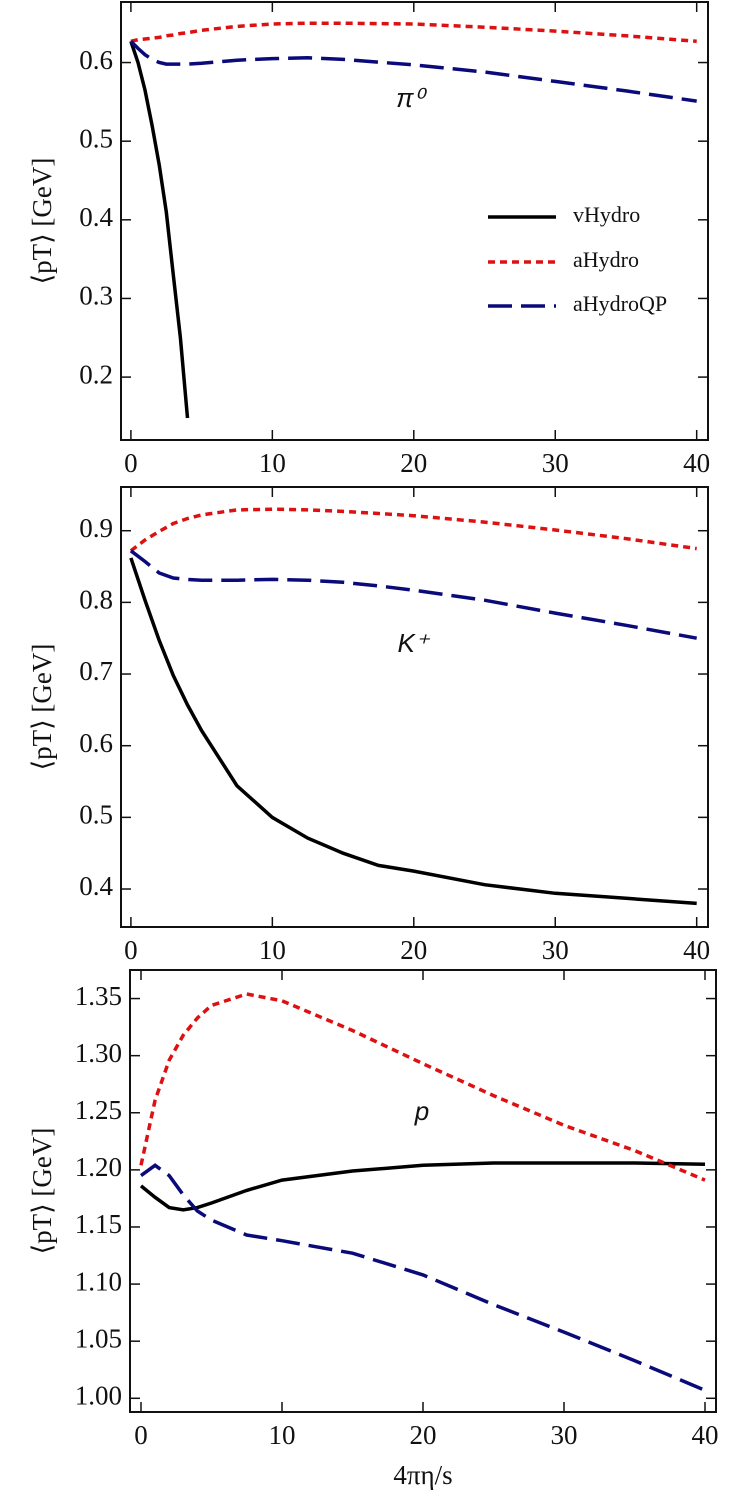 Image resolution: width=739 pixels, height=1501 pixels. What do you see at coordinates (98, 1167) in the screenshot?
I see `y-tick-label: 1.20` at bounding box center [98, 1167].